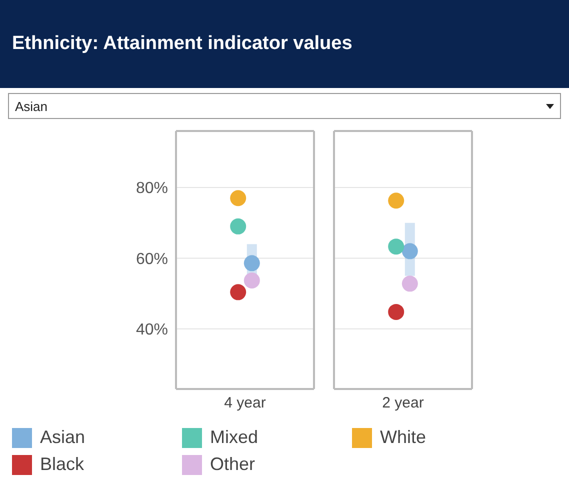 This screenshot has height=490, width=569. I want to click on y-tick-label: 80%, so click(152, 189).